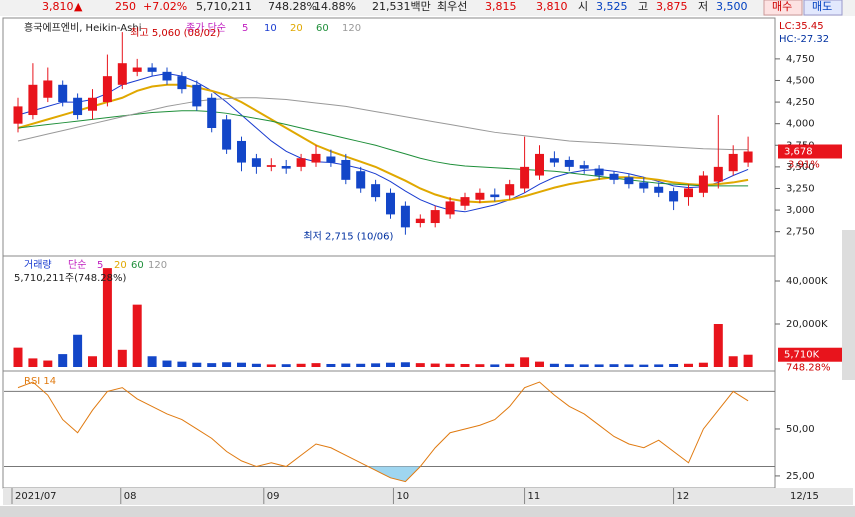  What do you see at coordinates (804, 496) in the screenshot?
I see `x-end-label: 12/15` at bounding box center [804, 496].